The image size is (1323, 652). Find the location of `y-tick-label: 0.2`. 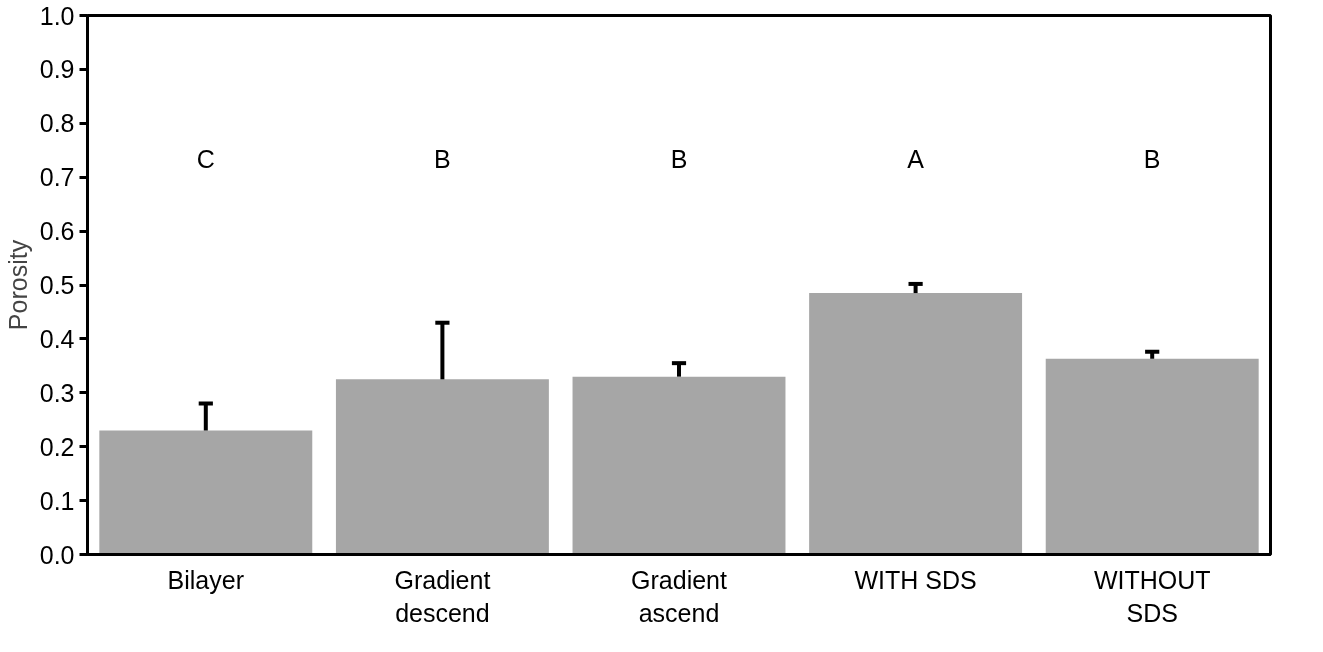

y-tick-label: 0.2 is located at coordinates (57, 446).